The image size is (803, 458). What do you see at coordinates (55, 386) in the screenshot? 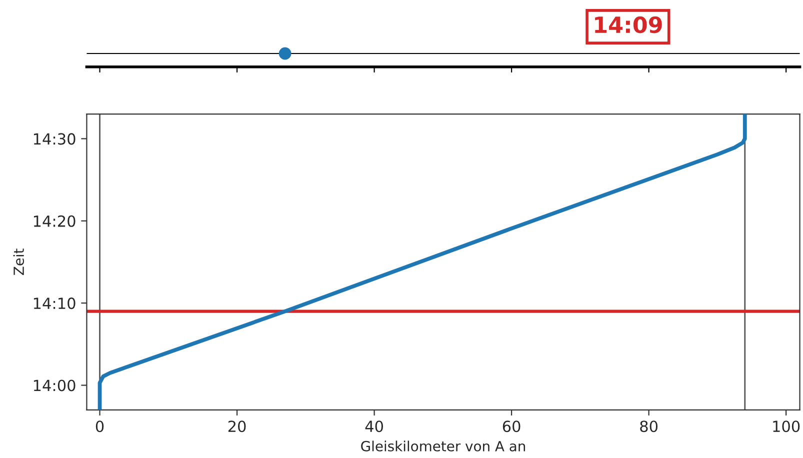
I see `y-tick-label: 14:00` at bounding box center [55, 386].